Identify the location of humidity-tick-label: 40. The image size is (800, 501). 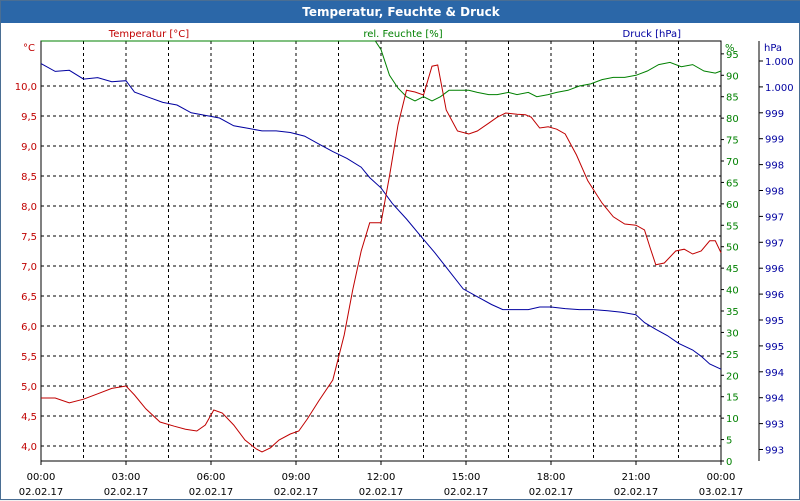
(732, 291).